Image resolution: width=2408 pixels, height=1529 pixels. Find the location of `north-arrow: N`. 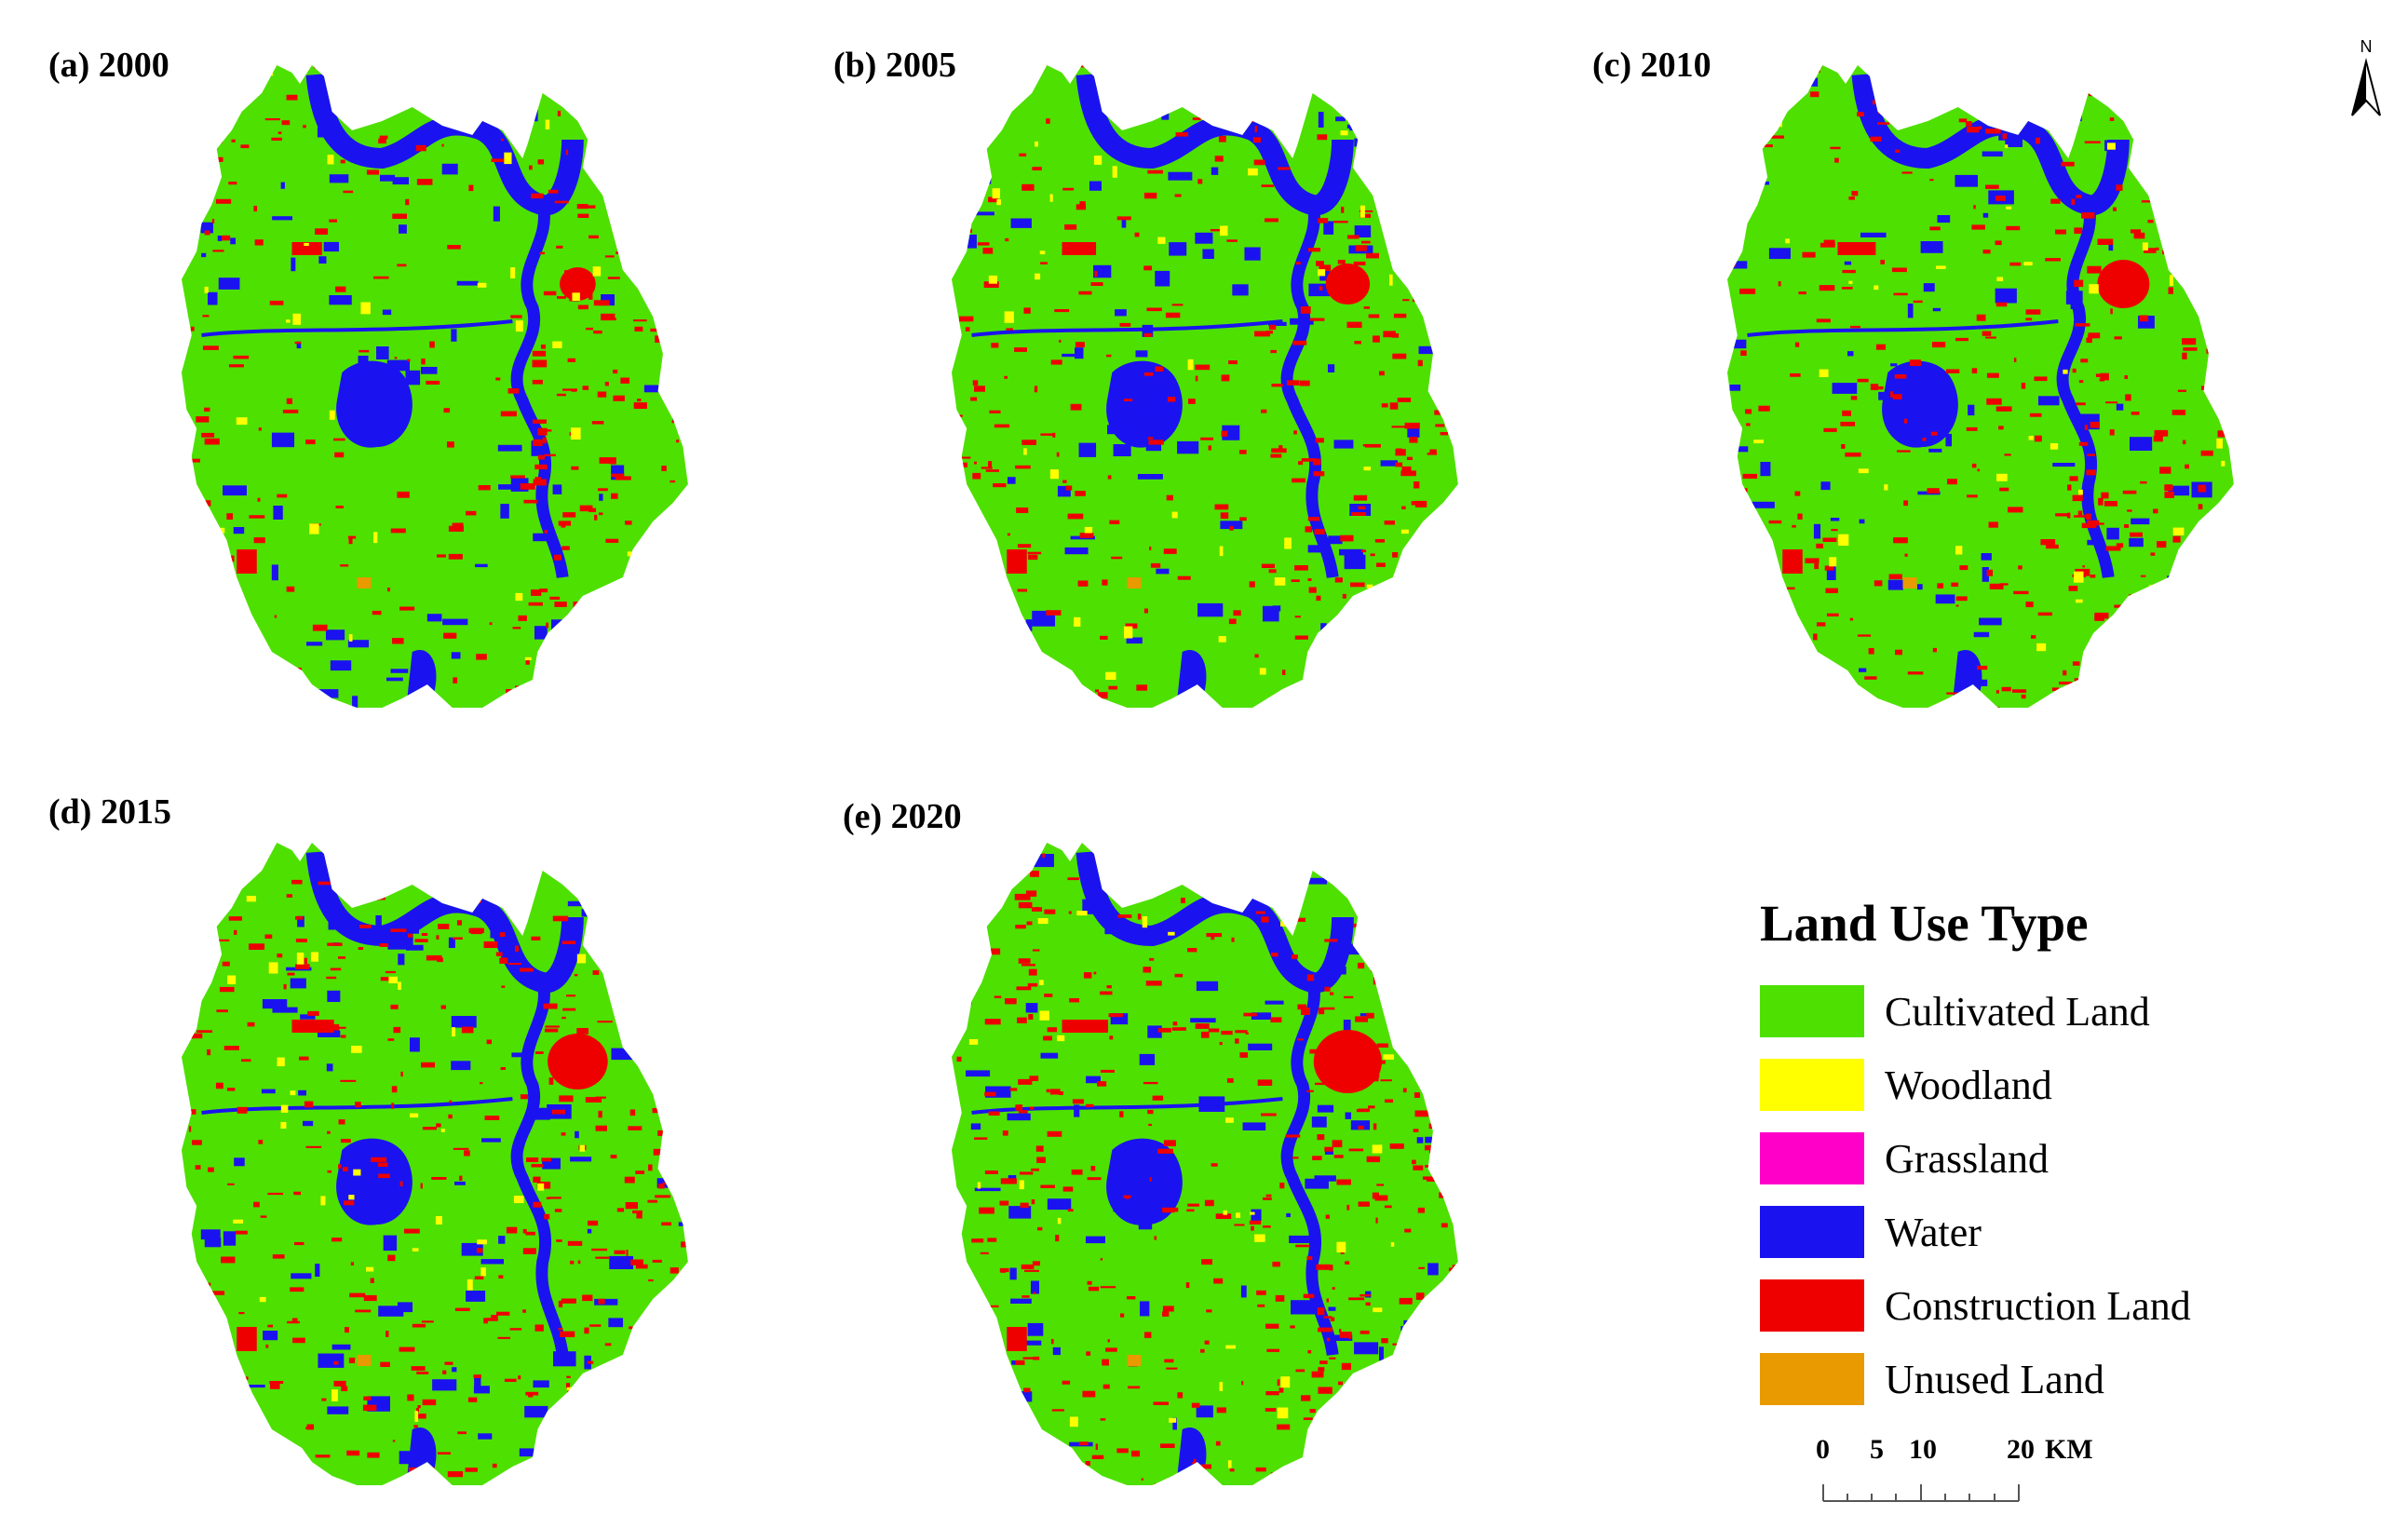

north-arrow: N is located at coordinates (2366, 77).